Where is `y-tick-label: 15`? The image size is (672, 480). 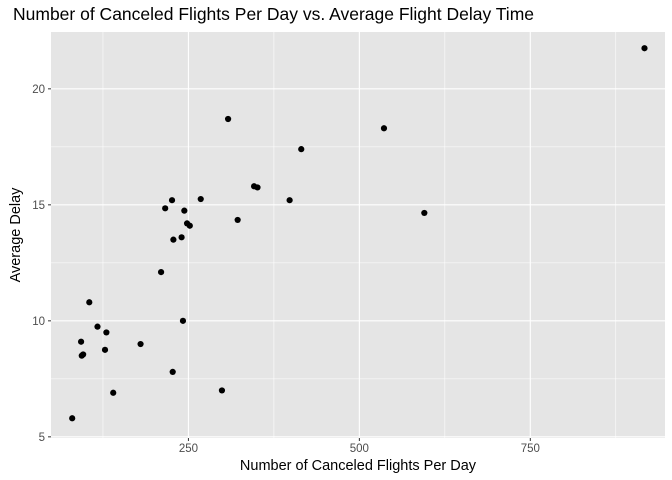
y-tick-label: 15 is located at coordinates (38, 206).